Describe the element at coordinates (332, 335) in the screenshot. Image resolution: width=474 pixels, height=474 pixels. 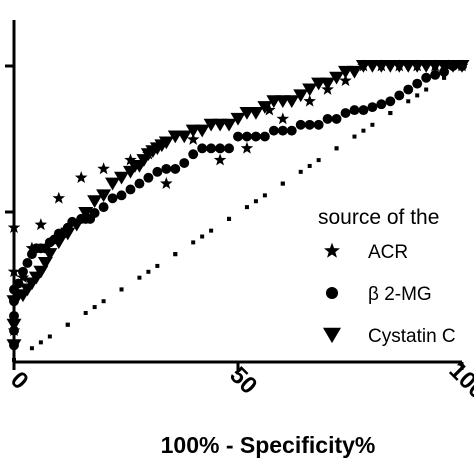
I see `legend-triangle-down-icon` at that location.